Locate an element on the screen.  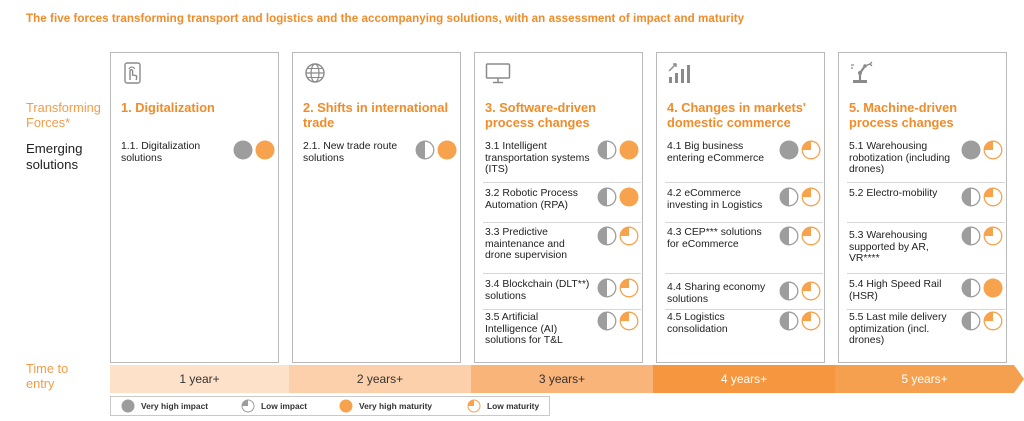
time-segment-label: 4 years+ is located at coordinates (744, 379).